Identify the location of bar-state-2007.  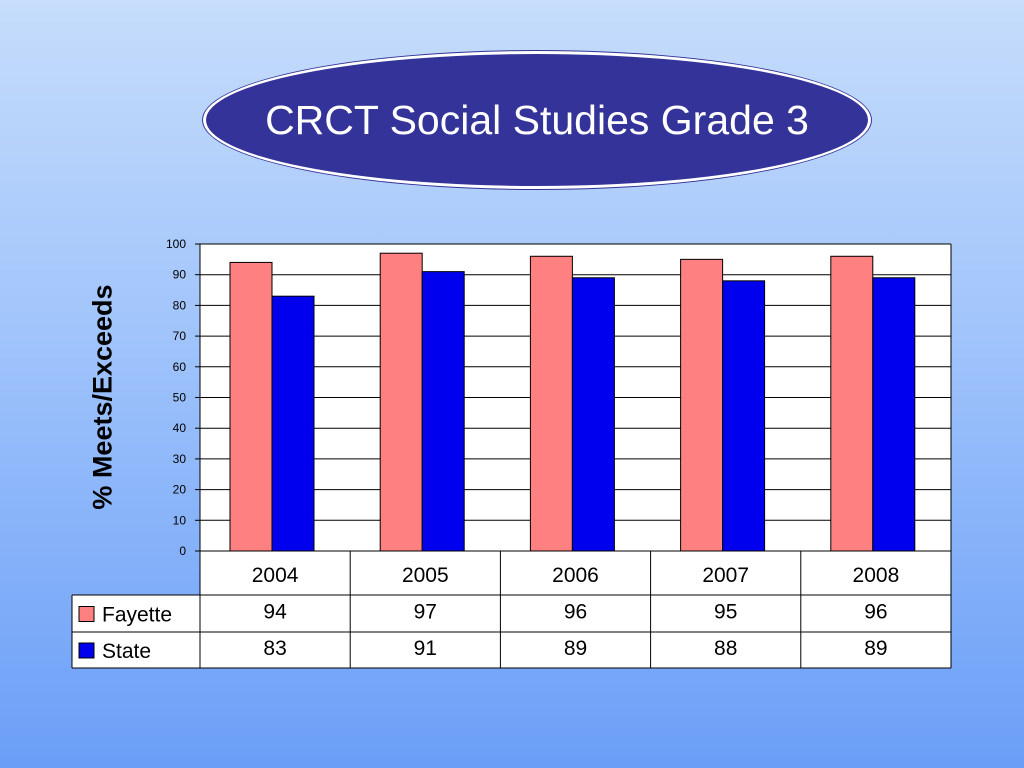
(744, 416).